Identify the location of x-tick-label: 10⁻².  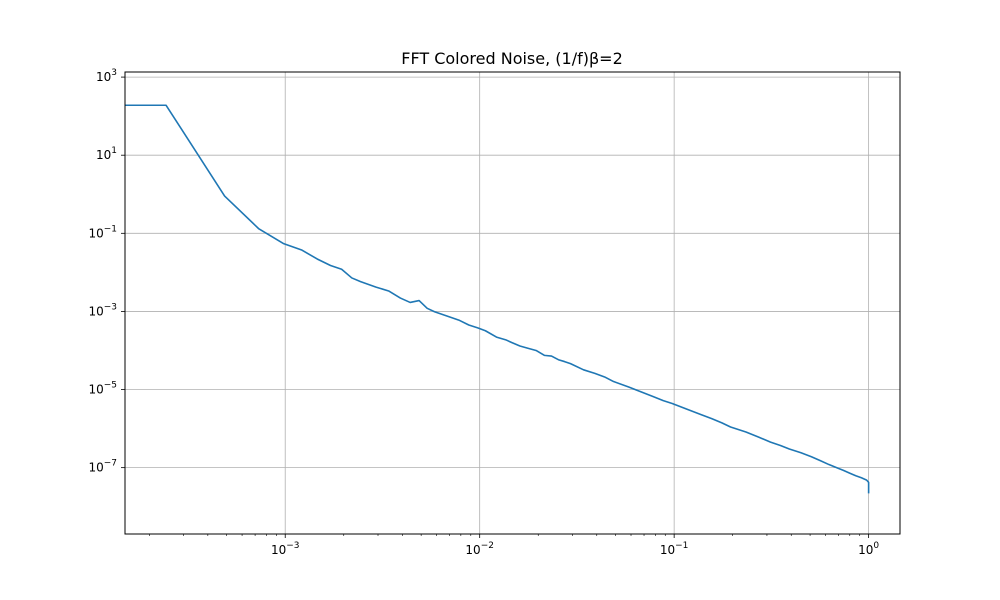
(479, 549).